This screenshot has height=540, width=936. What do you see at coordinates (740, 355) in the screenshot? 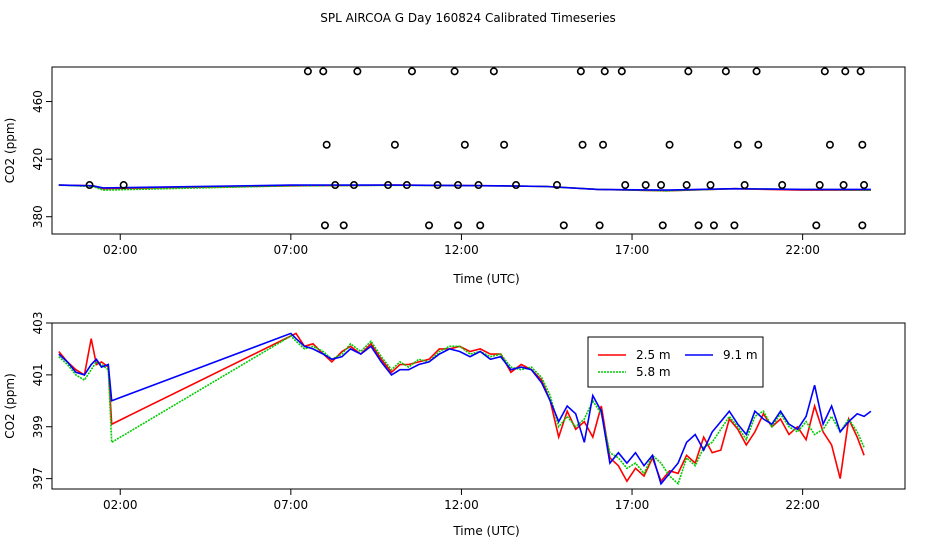
I see `legend-label: 9.1 m` at bounding box center [740, 355].